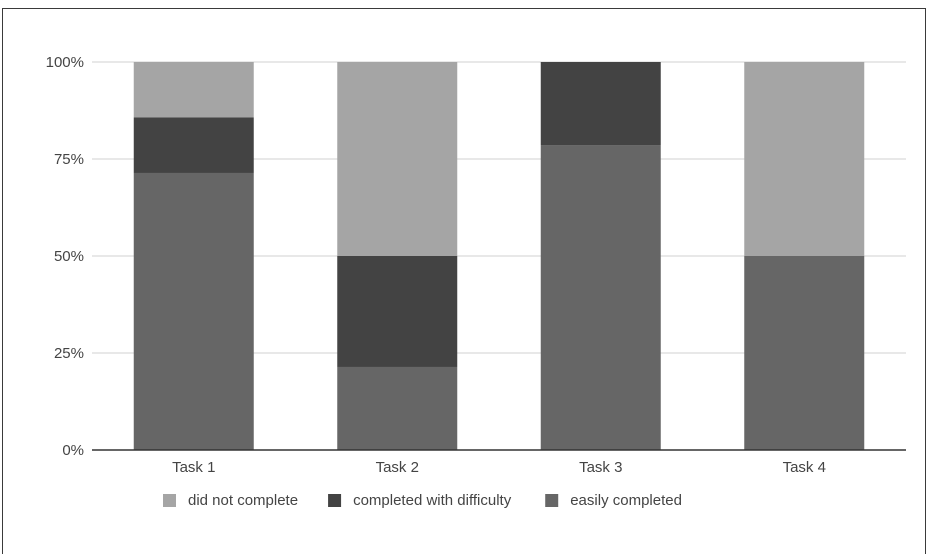 The width and height of the screenshot is (930, 554). What do you see at coordinates (243, 500) in the screenshot?
I see `legend-label: did not complete` at bounding box center [243, 500].